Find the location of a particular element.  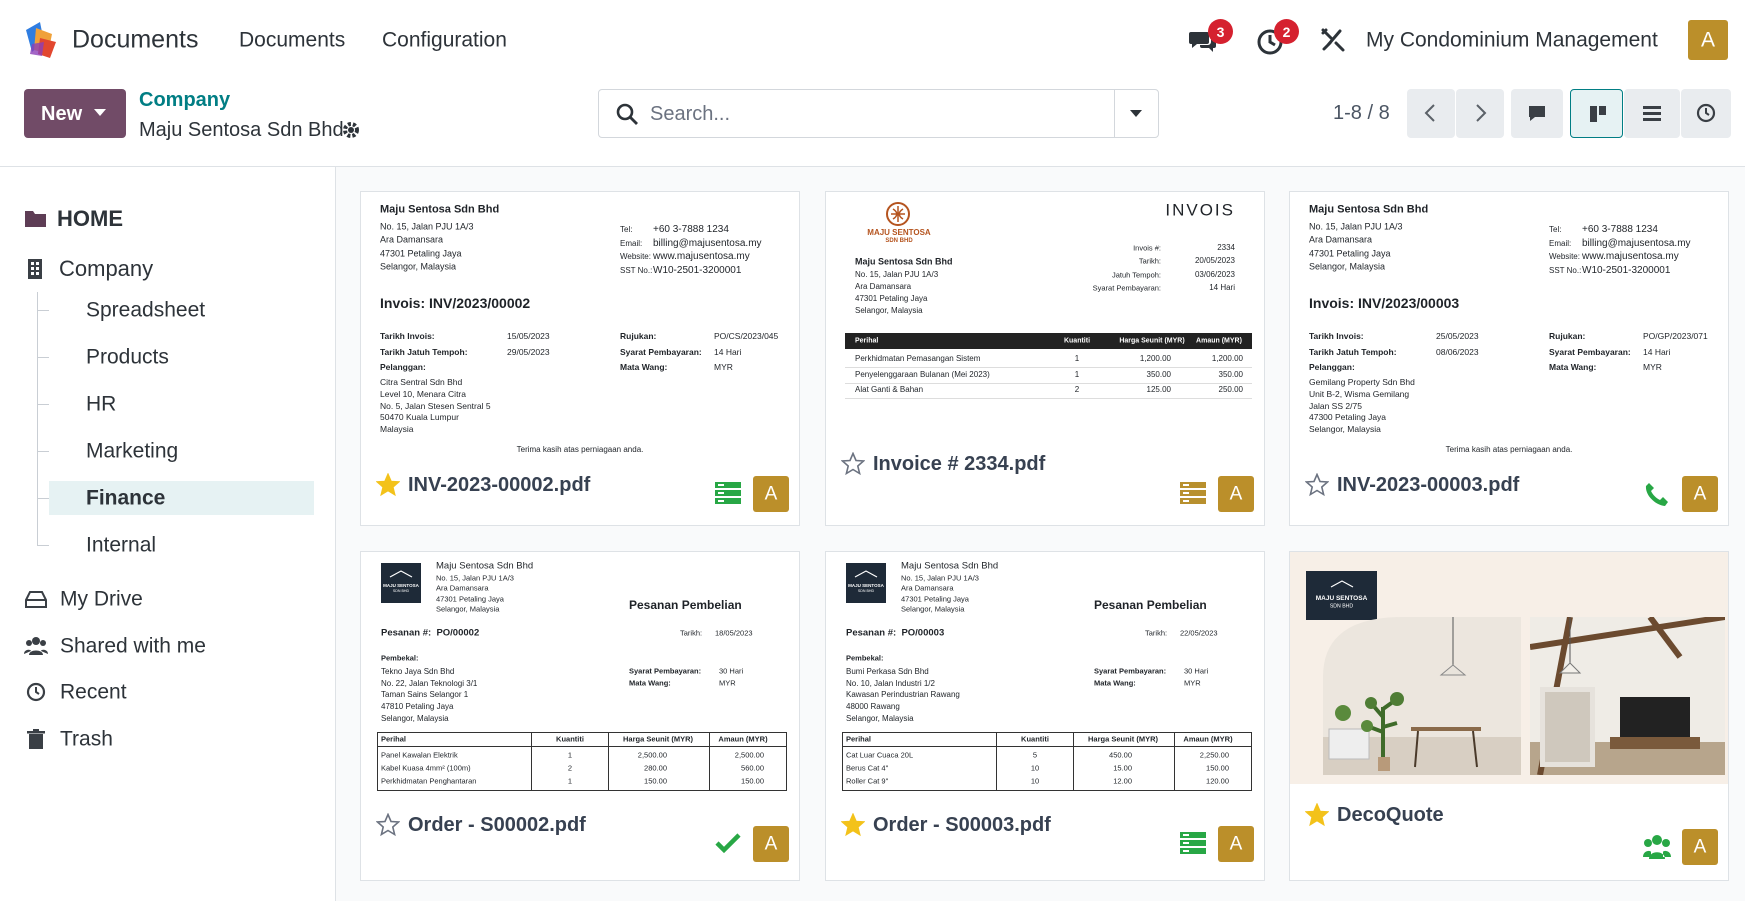

doc-address: 47301 Petaling Jaya is located at coordinates (891, 298).